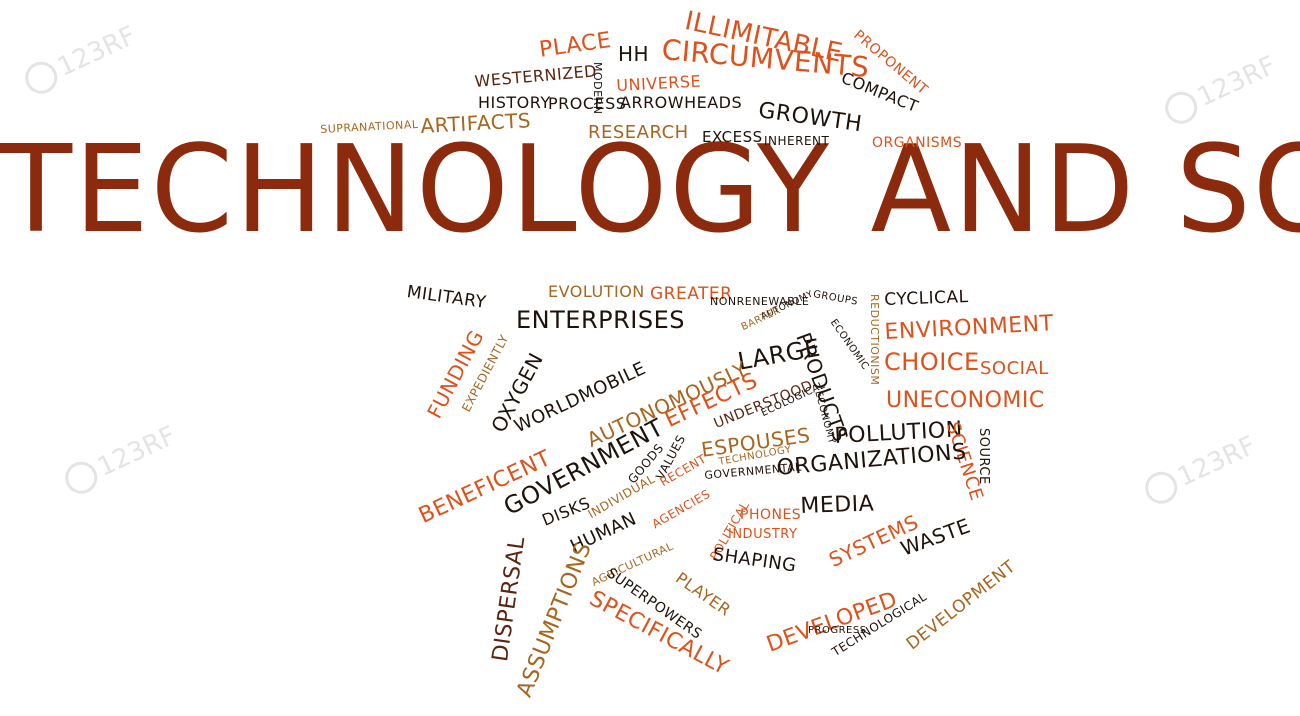 The image size is (1300, 716). I want to click on cloud-word-player: PLAYER, so click(703, 594).